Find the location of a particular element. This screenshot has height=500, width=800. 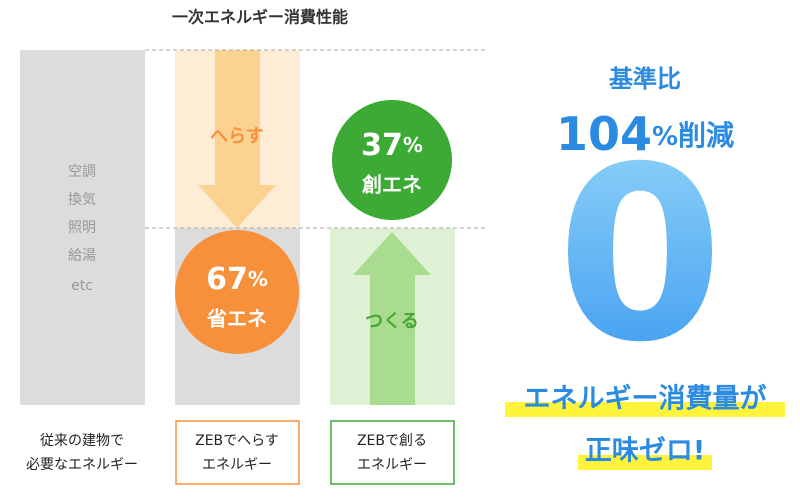

down-arrow is located at coordinates (237, 139).